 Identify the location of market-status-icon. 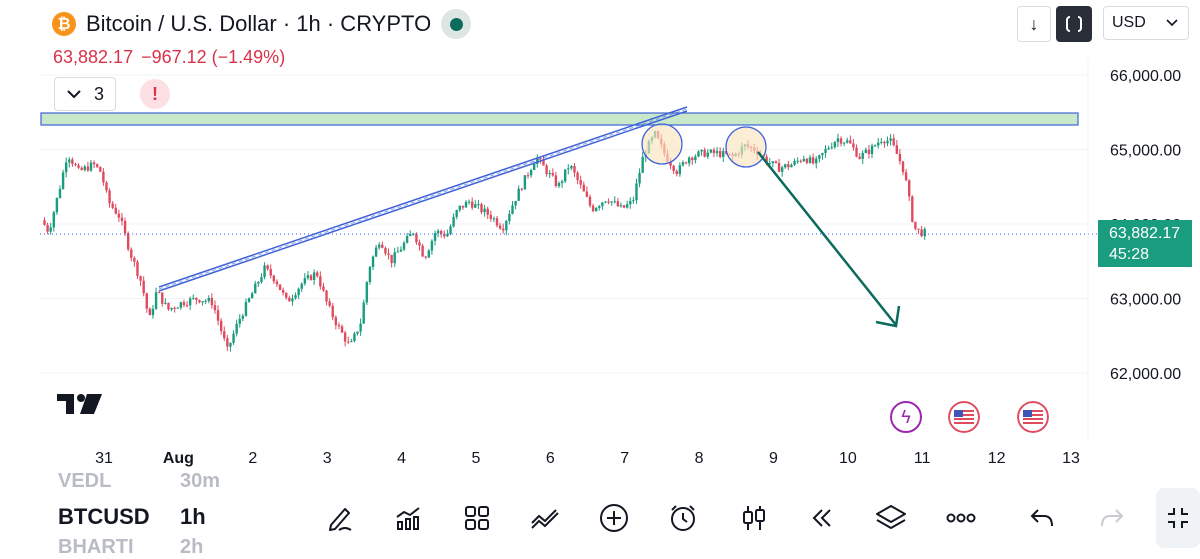
(456, 24).